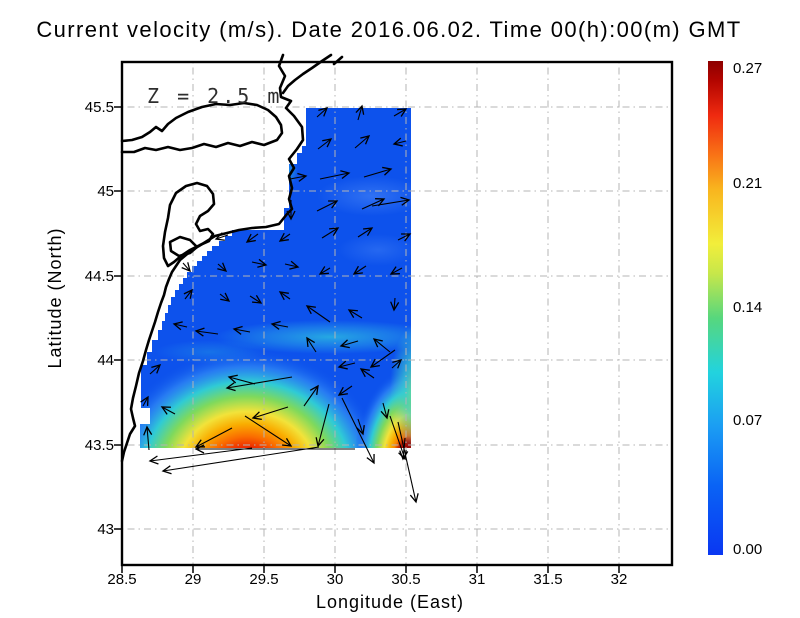  I want to click on x-tick-label: 31, so click(477, 579).